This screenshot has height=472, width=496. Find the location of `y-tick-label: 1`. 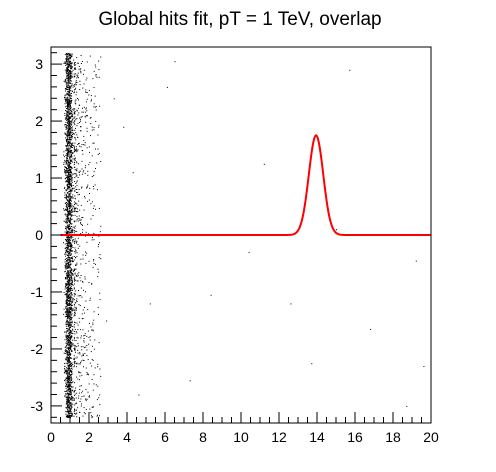

y-tick-label: 1 is located at coordinates (39, 178).